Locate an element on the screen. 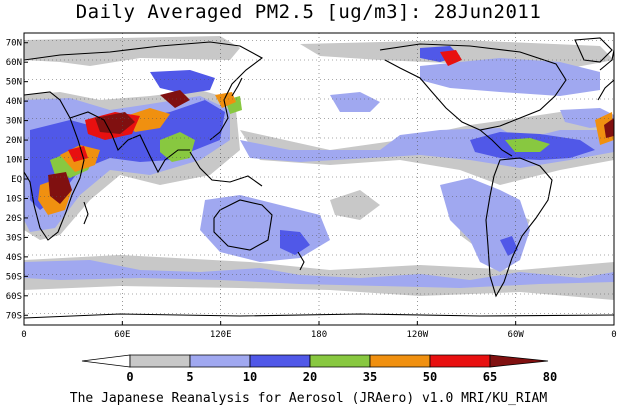 The height and width of the screenshot is (410, 617). colorbar-label: 20 is located at coordinates (310, 377).